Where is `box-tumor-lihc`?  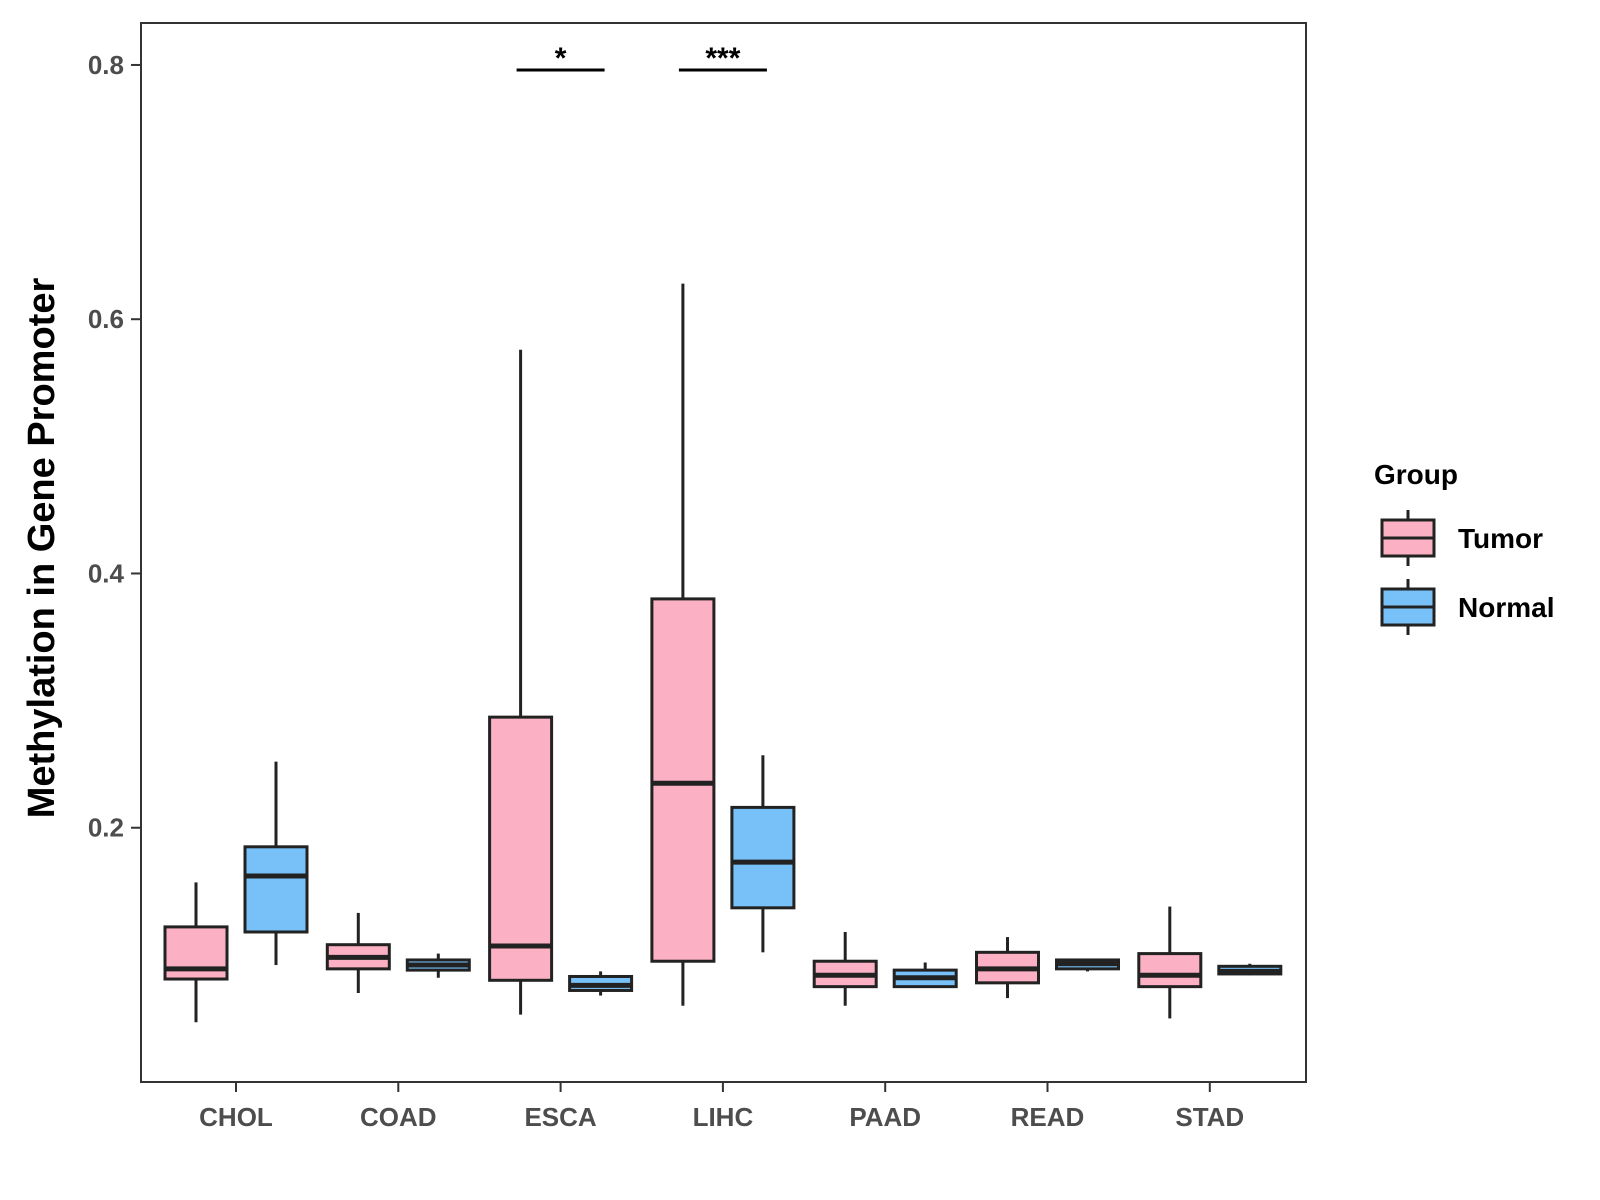
box-tumor-lihc is located at coordinates (683, 644).